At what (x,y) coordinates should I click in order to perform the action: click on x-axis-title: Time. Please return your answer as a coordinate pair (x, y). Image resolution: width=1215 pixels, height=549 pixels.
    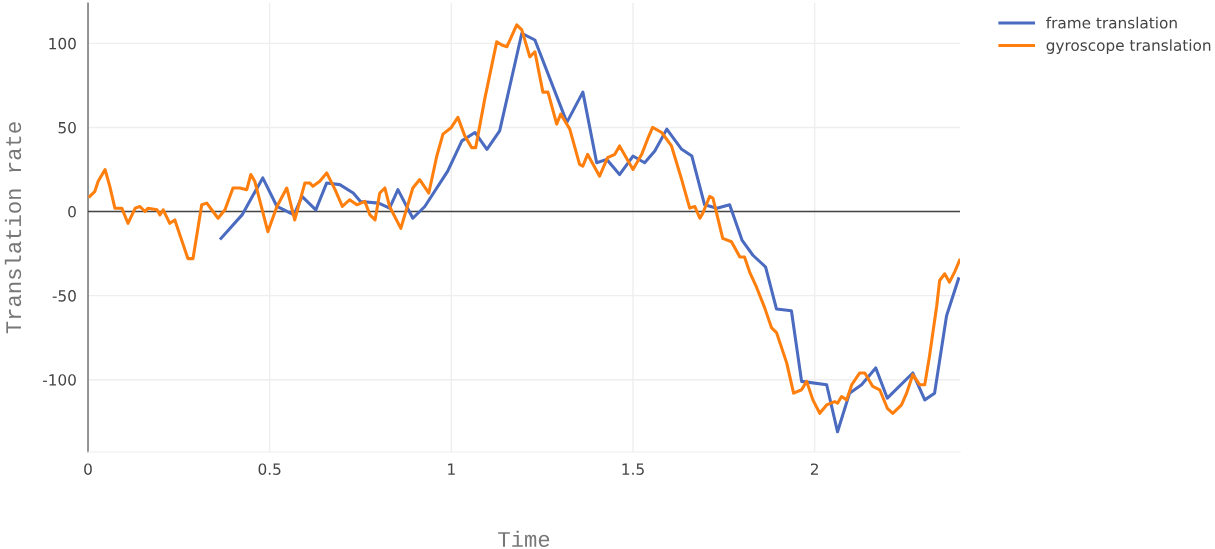
    Looking at the image, I should click on (524, 538).